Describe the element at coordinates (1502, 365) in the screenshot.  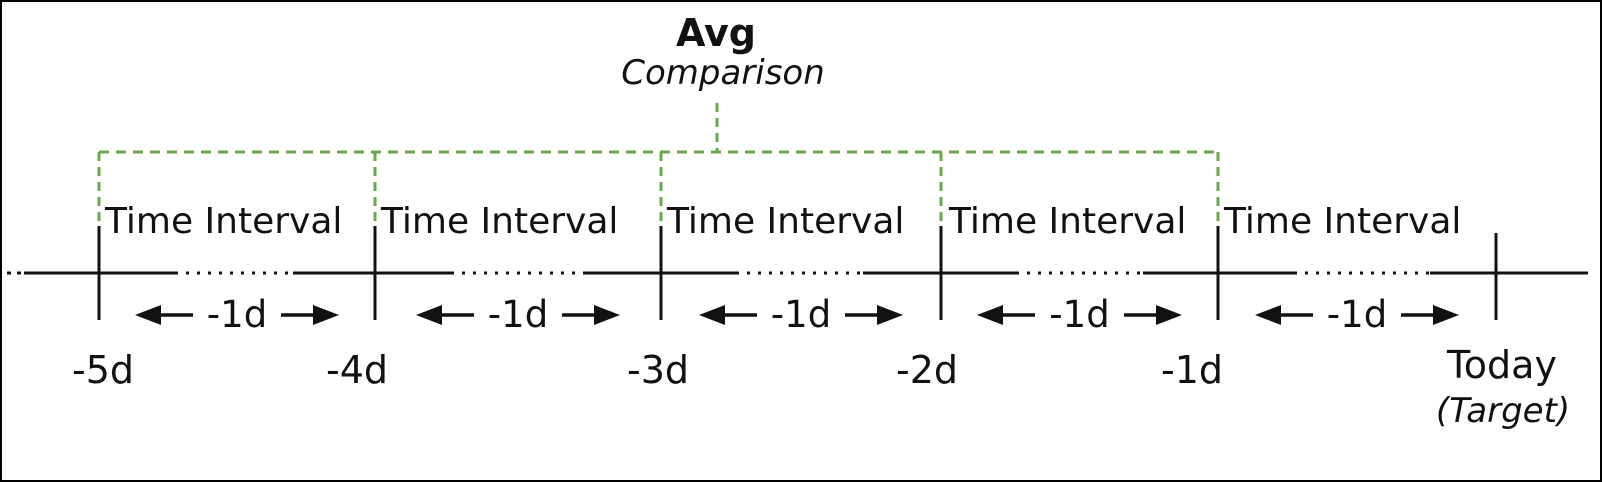
I see `tick-label-today: Today` at that location.